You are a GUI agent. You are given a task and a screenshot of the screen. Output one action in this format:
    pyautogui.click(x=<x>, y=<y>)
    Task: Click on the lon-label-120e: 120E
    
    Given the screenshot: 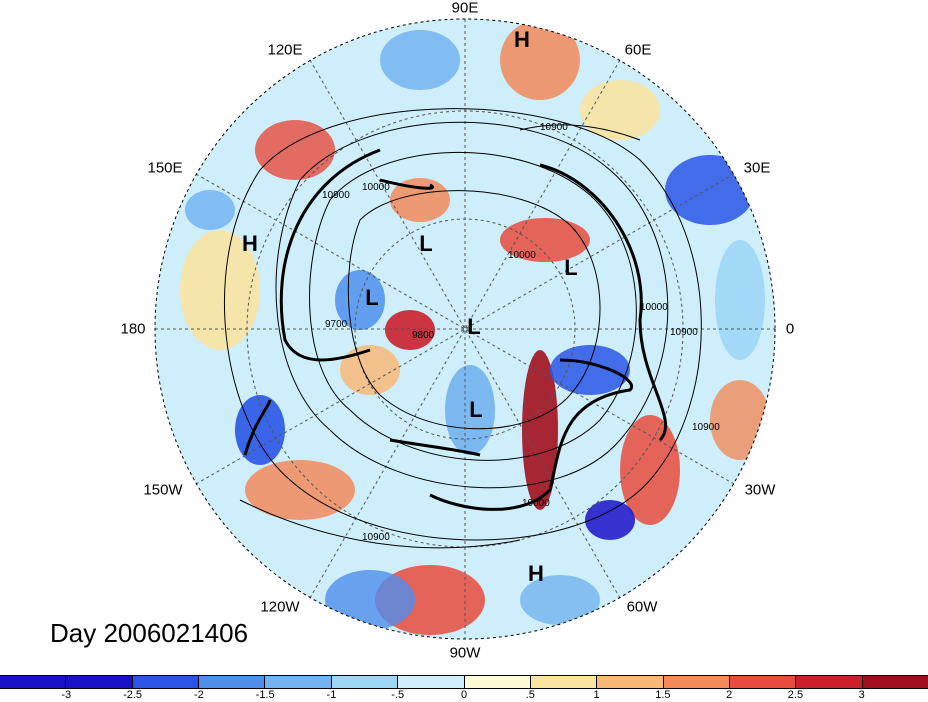 What is the action you would take?
    pyautogui.click(x=285, y=50)
    